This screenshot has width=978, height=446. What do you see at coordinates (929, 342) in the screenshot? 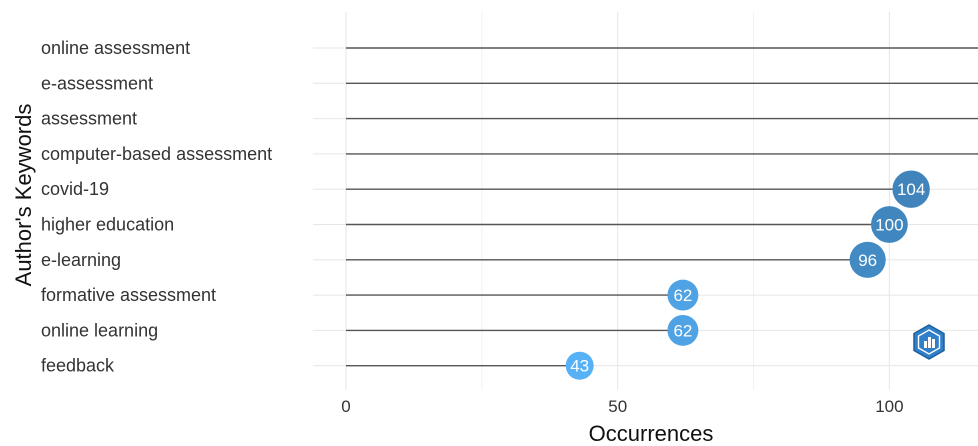
I see `bibliometrix-logo-icon` at bounding box center [929, 342].